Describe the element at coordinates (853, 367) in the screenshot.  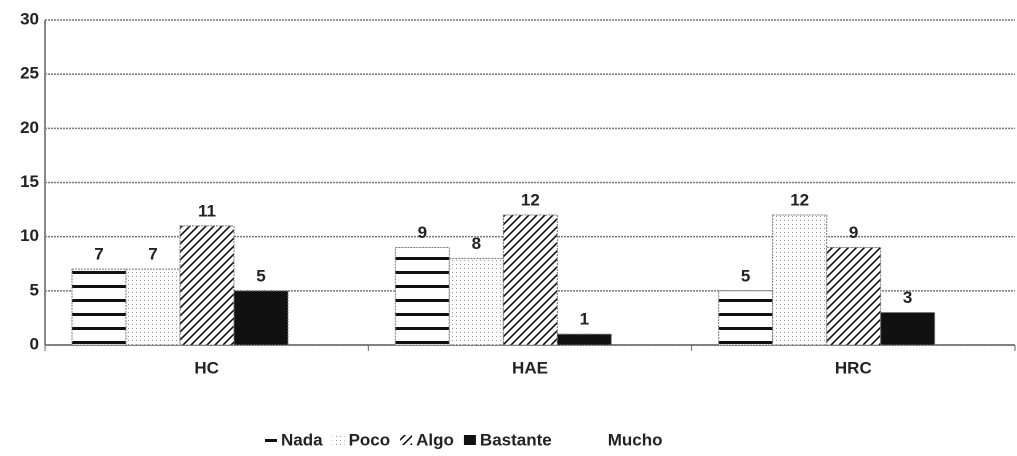
I see `x-tick-label: HRC` at that location.